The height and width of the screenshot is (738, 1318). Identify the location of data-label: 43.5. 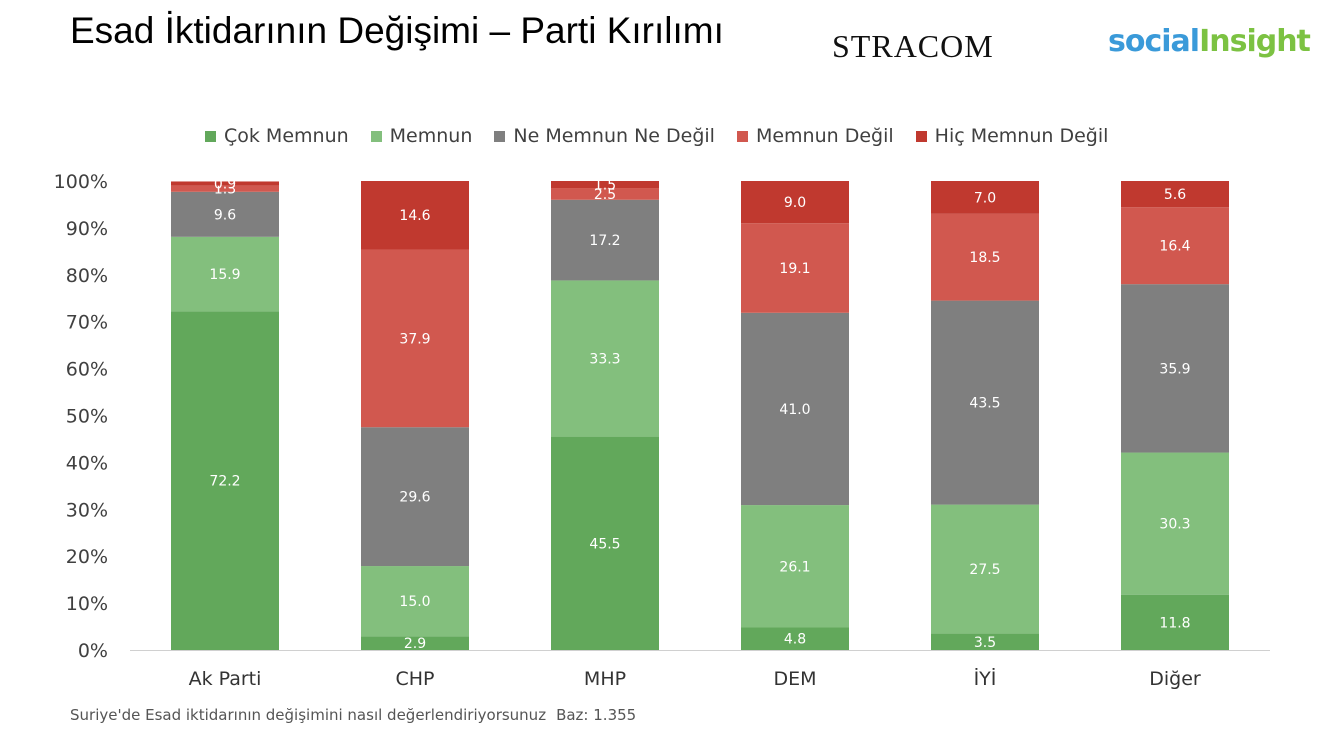
(984, 404).